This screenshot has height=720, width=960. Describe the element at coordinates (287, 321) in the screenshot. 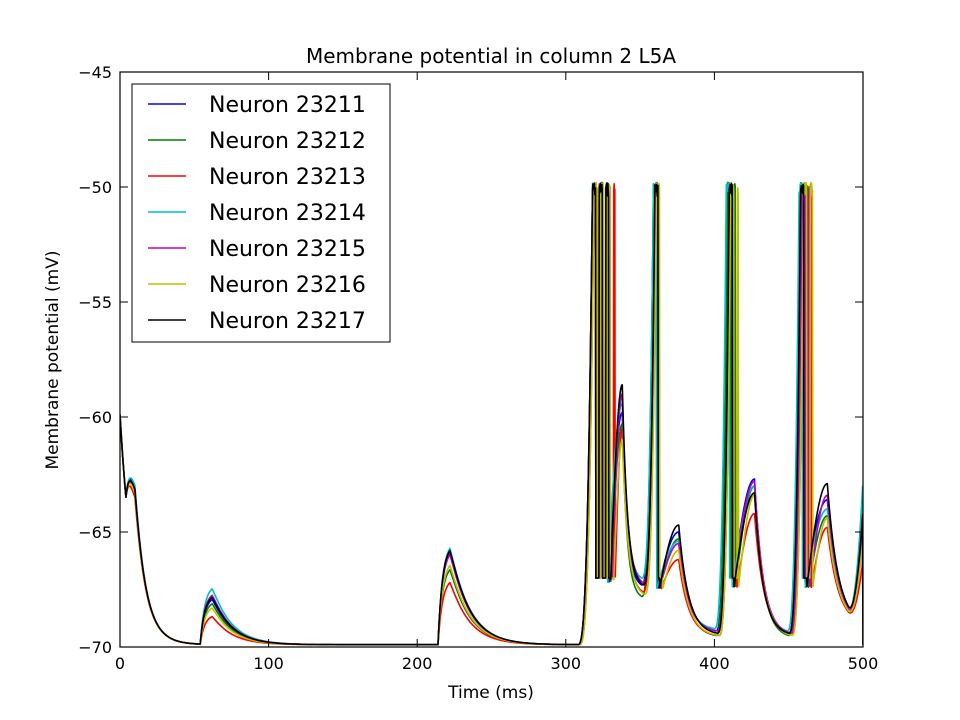

I see `legend-label: Neuron 23217` at that location.